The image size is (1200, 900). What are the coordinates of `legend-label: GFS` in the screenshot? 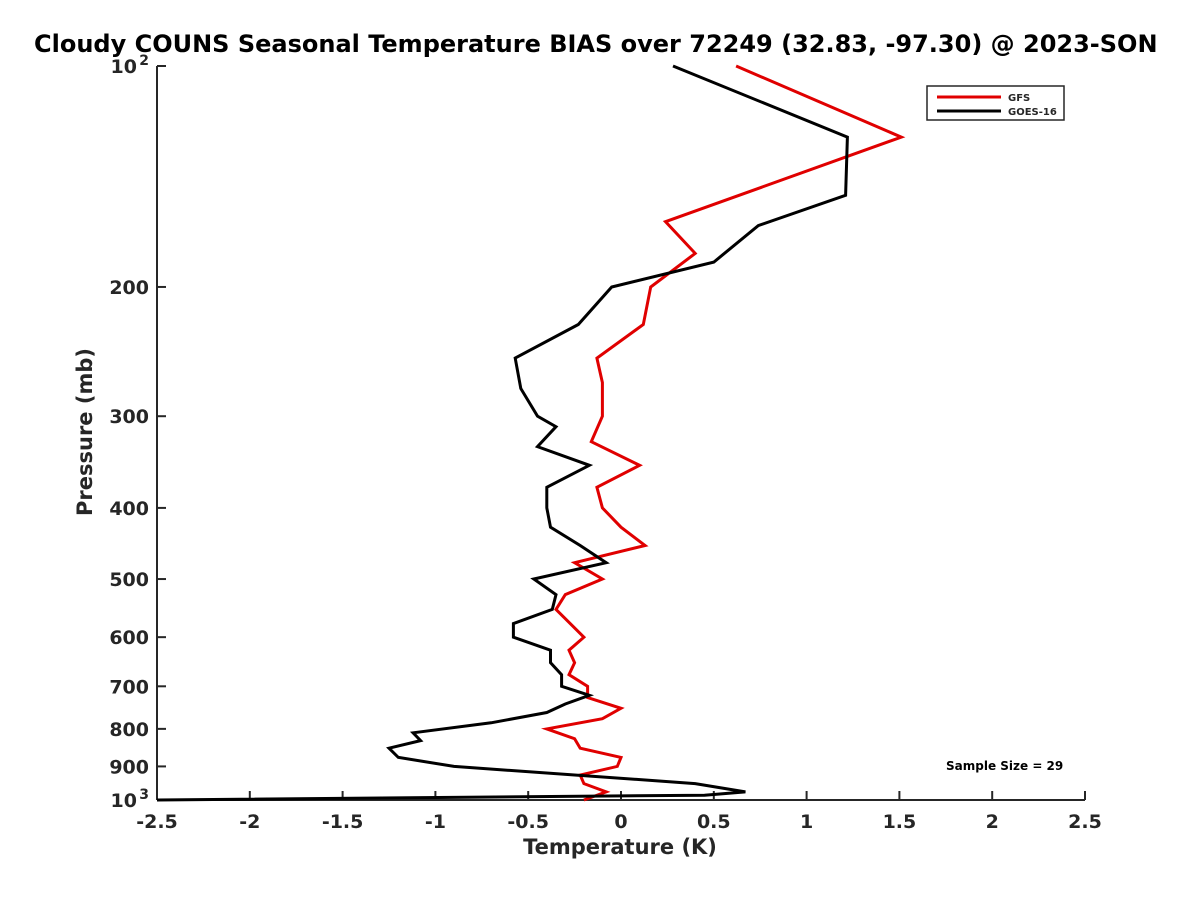 It's located at (1019, 98).